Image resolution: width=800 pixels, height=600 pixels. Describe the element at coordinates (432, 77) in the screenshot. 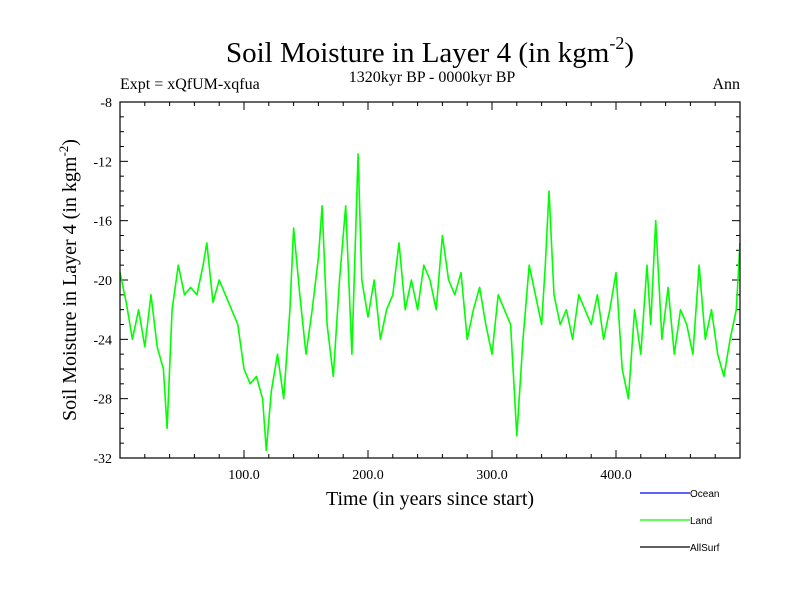

I see `subtitle-center: 1320kyr BP - 0000kyr BP` at that location.